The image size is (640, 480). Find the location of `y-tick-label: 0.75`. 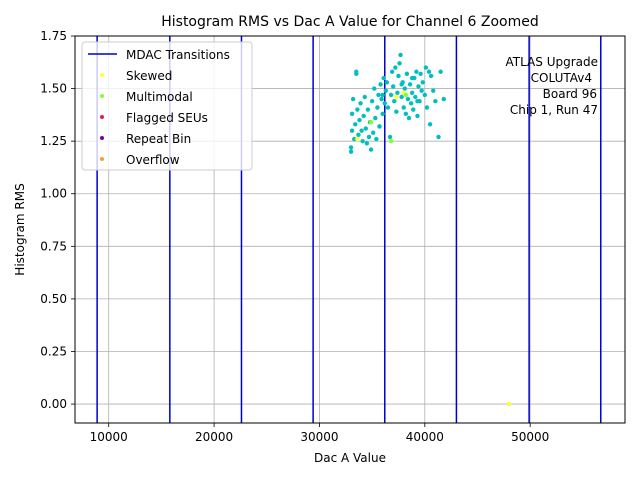

y-tick-label: 0.75 is located at coordinates (53, 246).